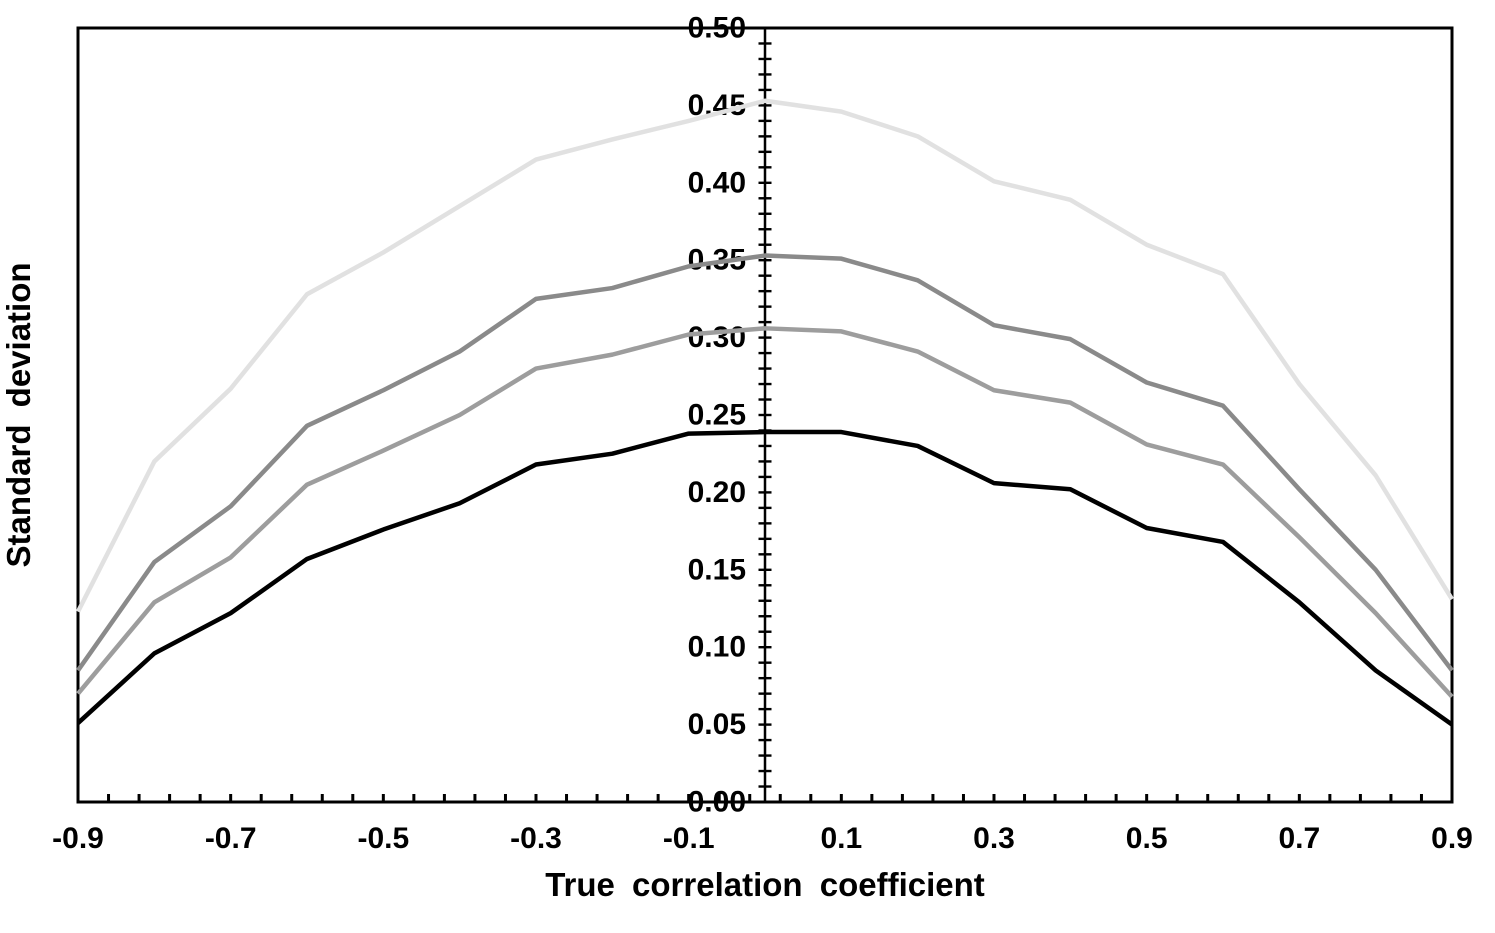  What do you see at coordinates (689, 838) in the screenshot?
I see `x-tick-label: -0.1` at bounding box center [689, 838].